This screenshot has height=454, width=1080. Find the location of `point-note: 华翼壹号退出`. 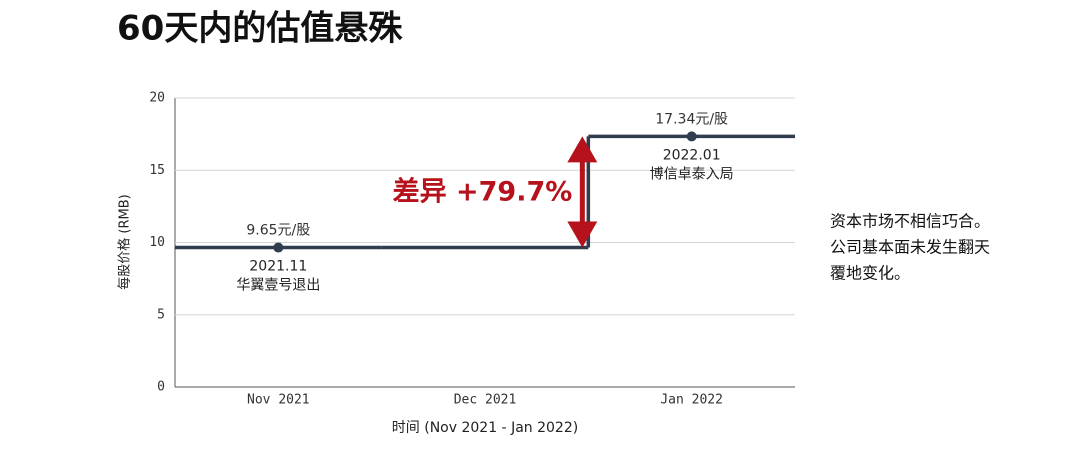

point-note: 华翼壹号退出 is located at coordinates (278, 286).